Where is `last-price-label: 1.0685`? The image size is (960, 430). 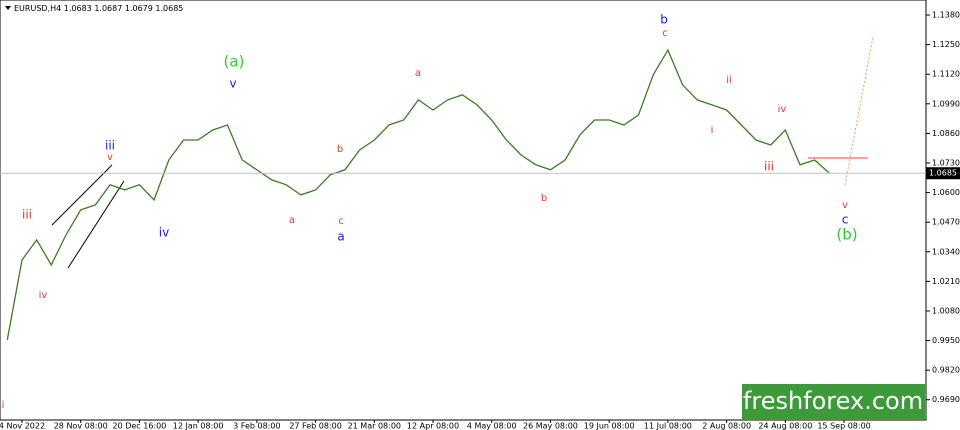
last-price-label: 1.0685 is located at coordinates (943, 173).